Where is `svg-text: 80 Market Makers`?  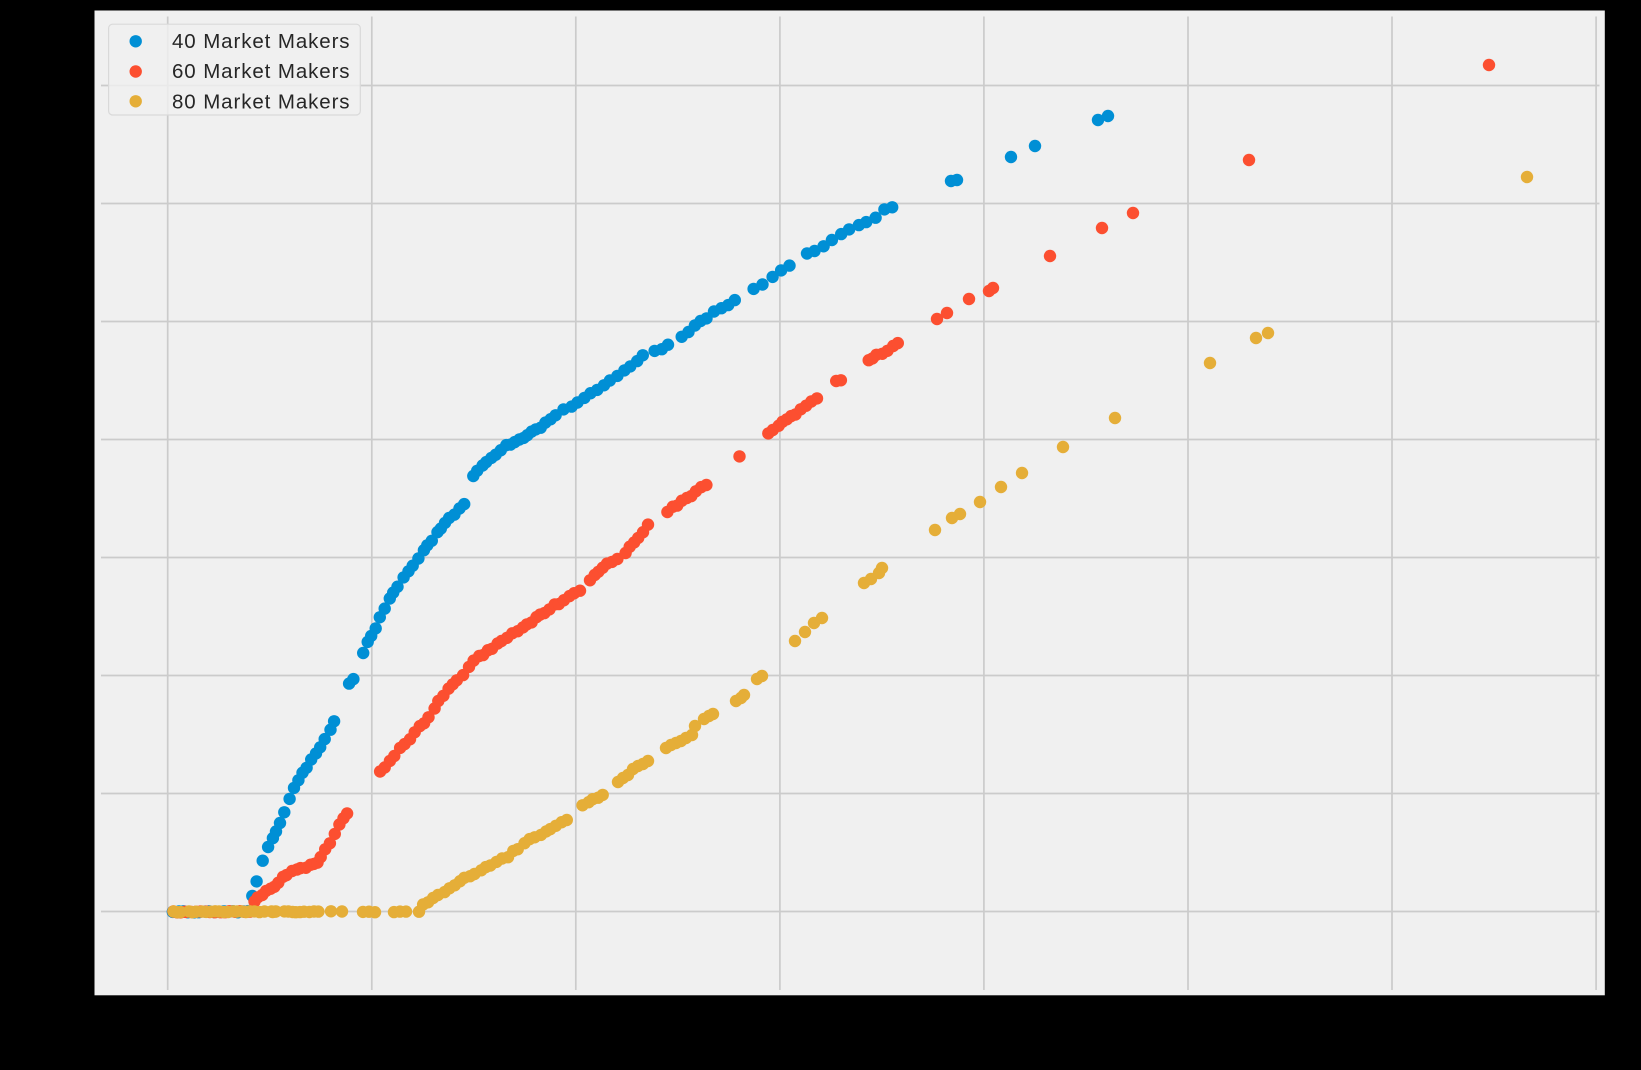 svg-text: 80 Market Makers is located at coordinates (261, 101).